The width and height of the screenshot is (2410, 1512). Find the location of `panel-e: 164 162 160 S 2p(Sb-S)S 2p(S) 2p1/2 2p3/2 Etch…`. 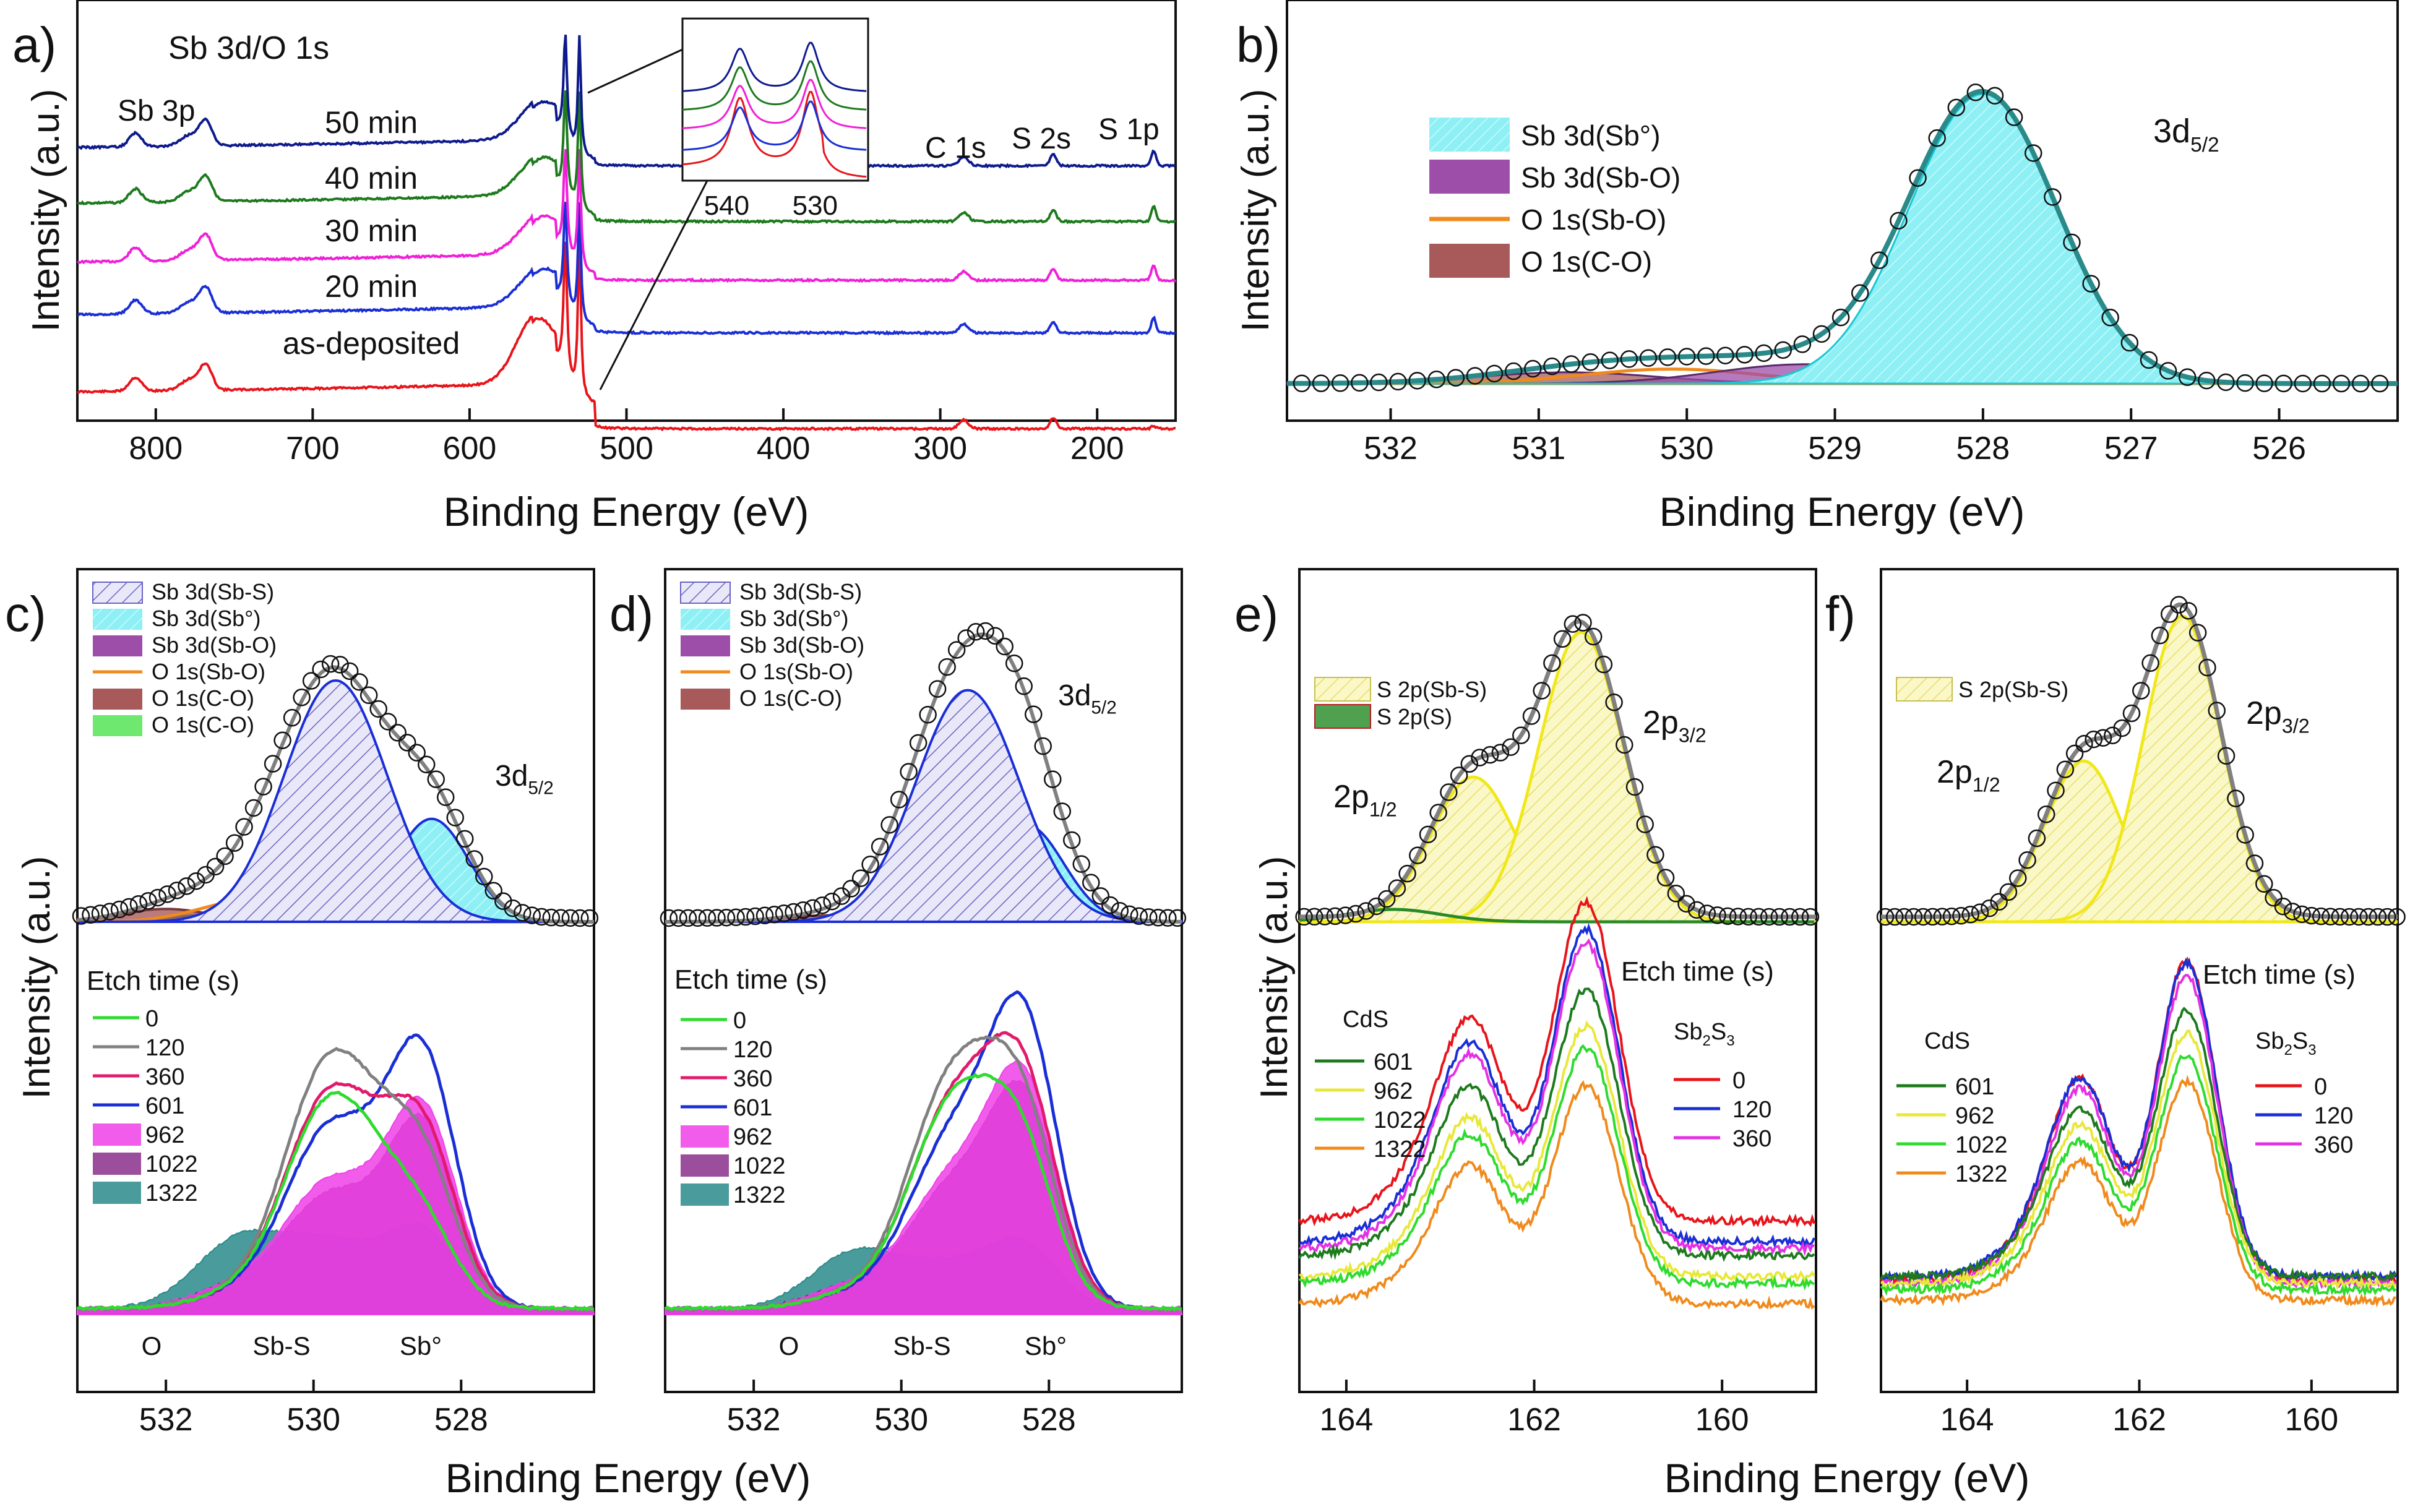

panel-e: 164 162 160 S 2p(Sb-S)S 2p(S) 2p1/2 2p3/2 Etch… is located at coordinates (1527, 1003).